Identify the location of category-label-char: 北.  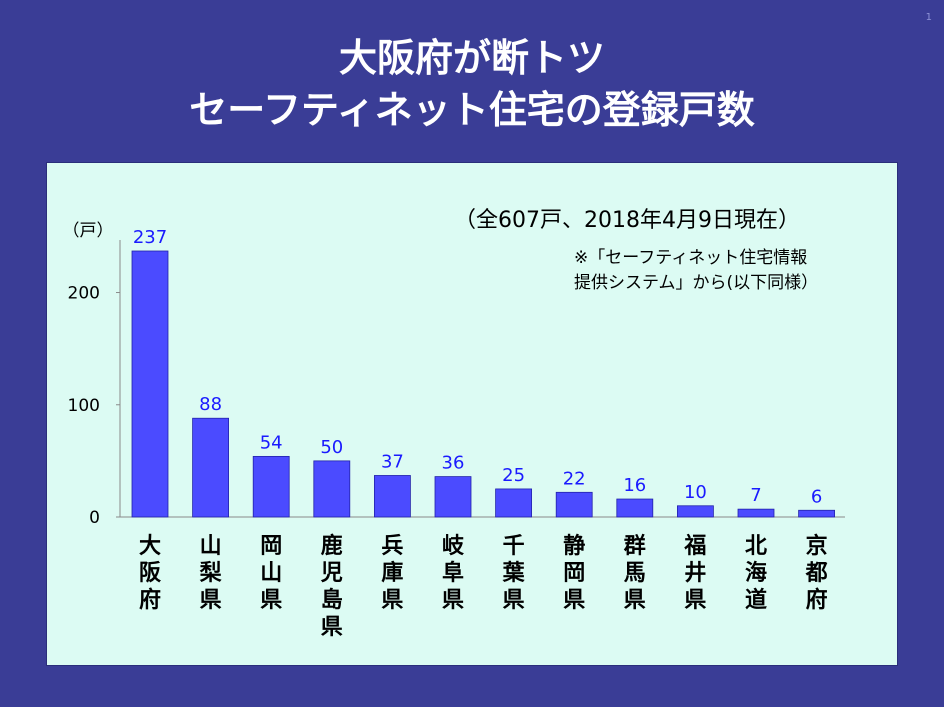
(756, 546).